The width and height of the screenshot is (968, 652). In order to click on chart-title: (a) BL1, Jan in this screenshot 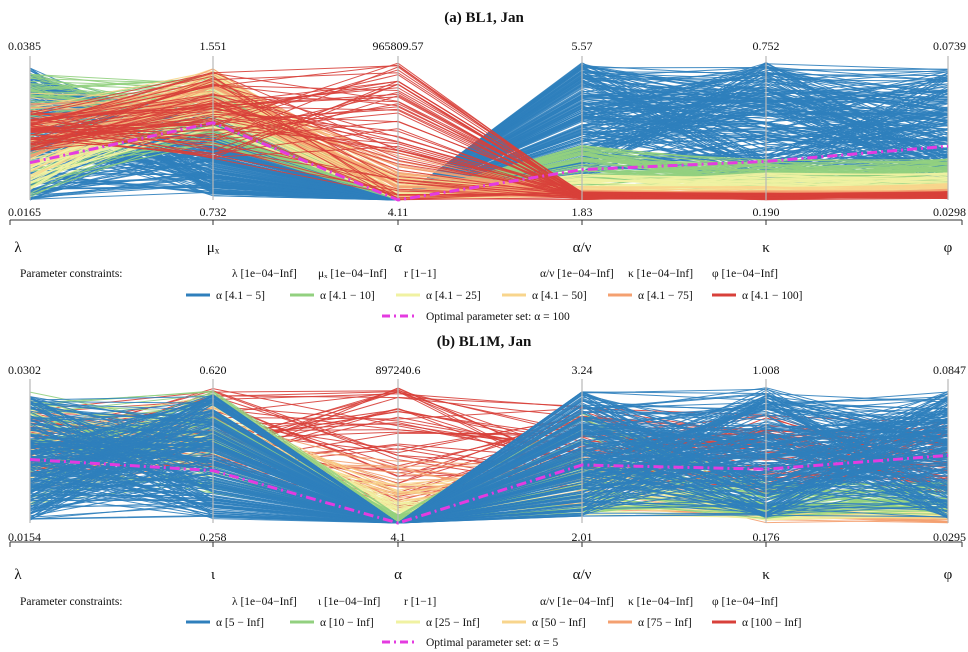, I will do `click(484, 18)`.